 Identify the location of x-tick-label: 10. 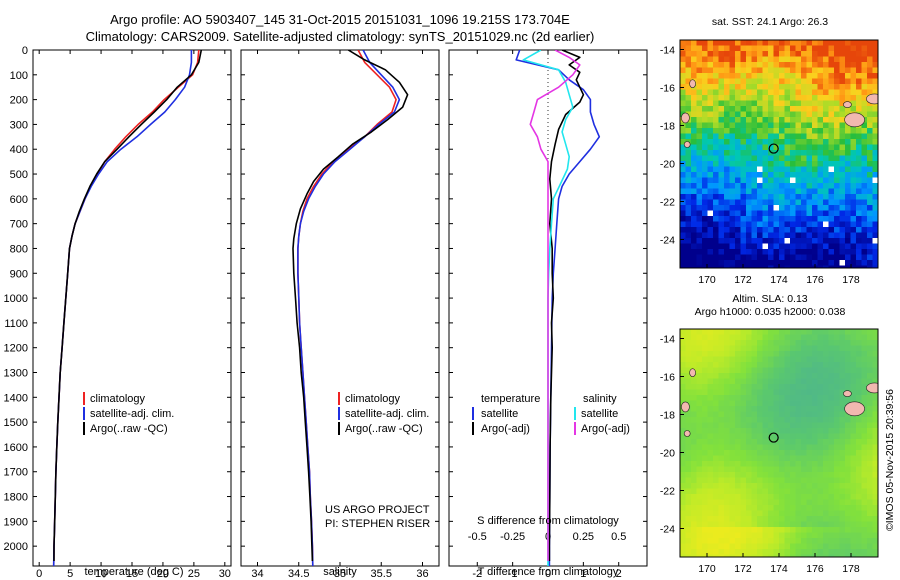
(101, 574).